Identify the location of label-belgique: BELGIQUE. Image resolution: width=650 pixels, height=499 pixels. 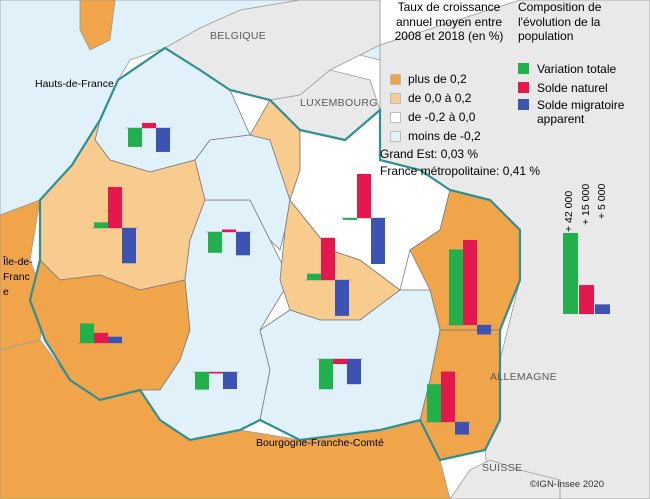
(238, 36).